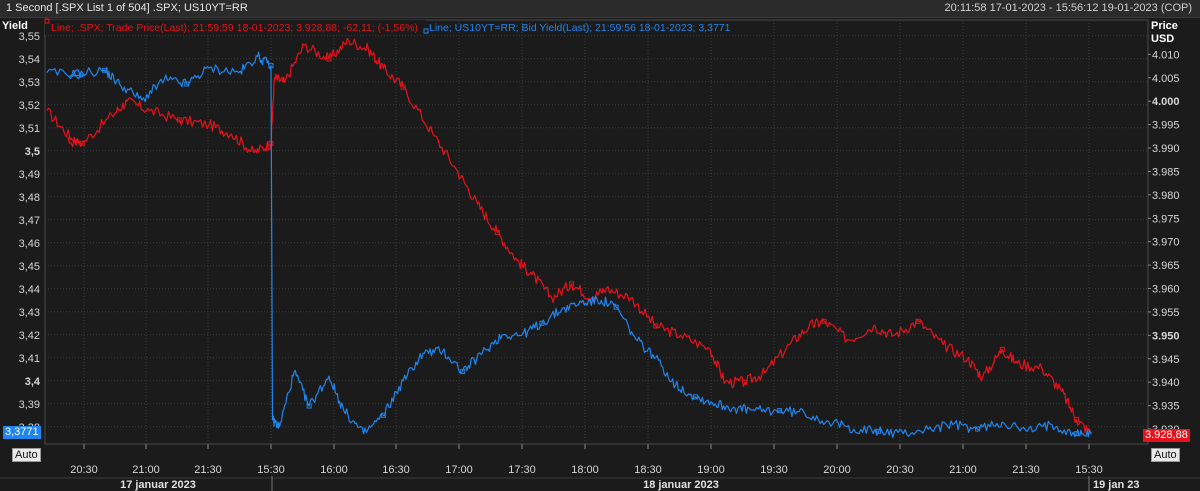 The height and width of the screenshot is (491, 1200). I want to click on left-tick-label: 3,41, so click(29, 359).